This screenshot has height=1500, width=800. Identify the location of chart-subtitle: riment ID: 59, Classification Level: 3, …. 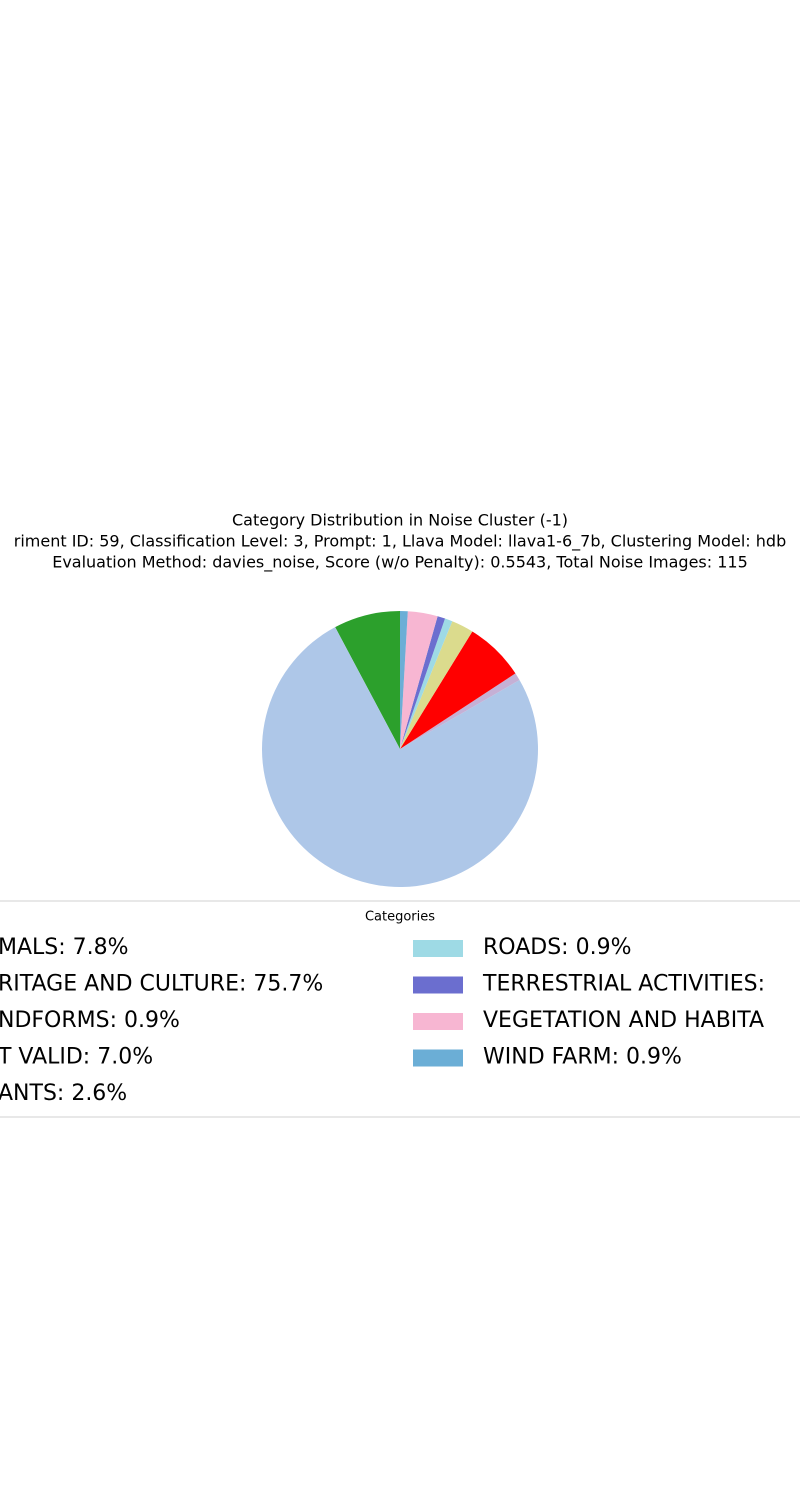
(400, 542).